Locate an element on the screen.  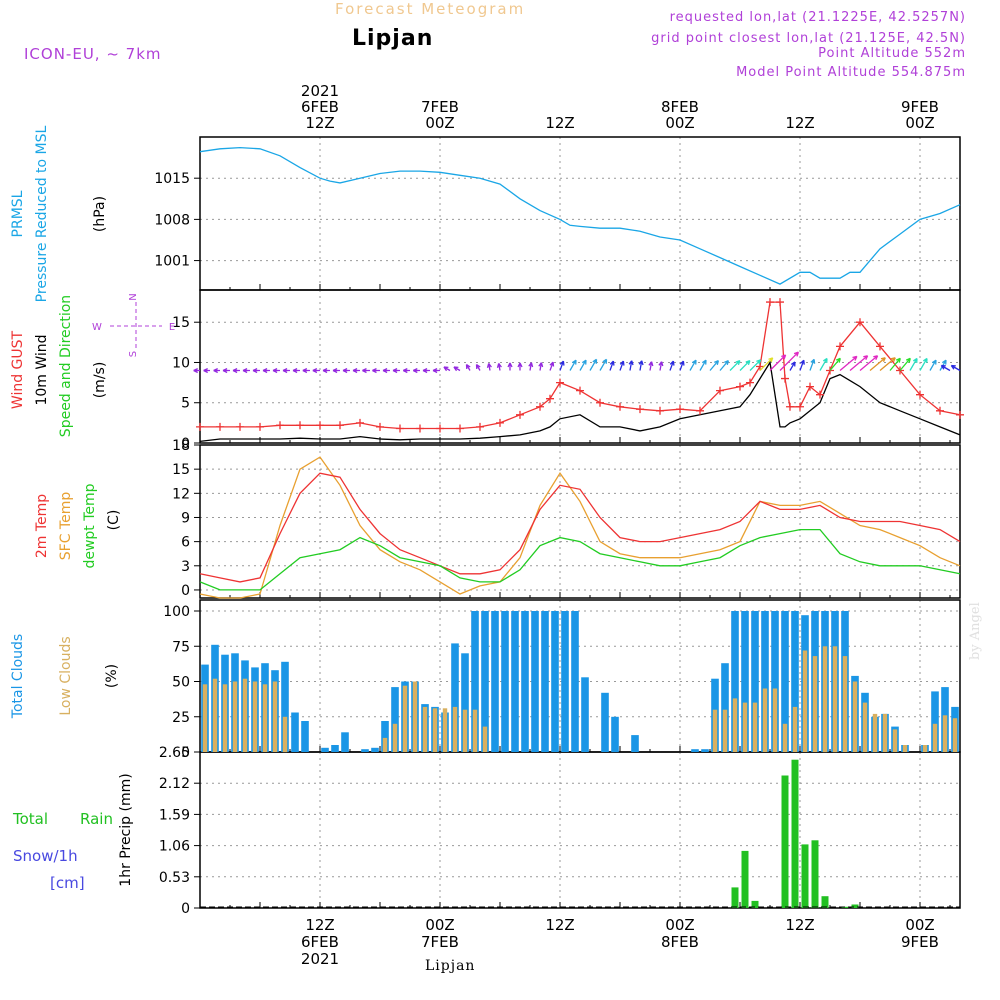
label-pressure-msl: Pressure Reduced to MSL is located at coordinates (42, 213).